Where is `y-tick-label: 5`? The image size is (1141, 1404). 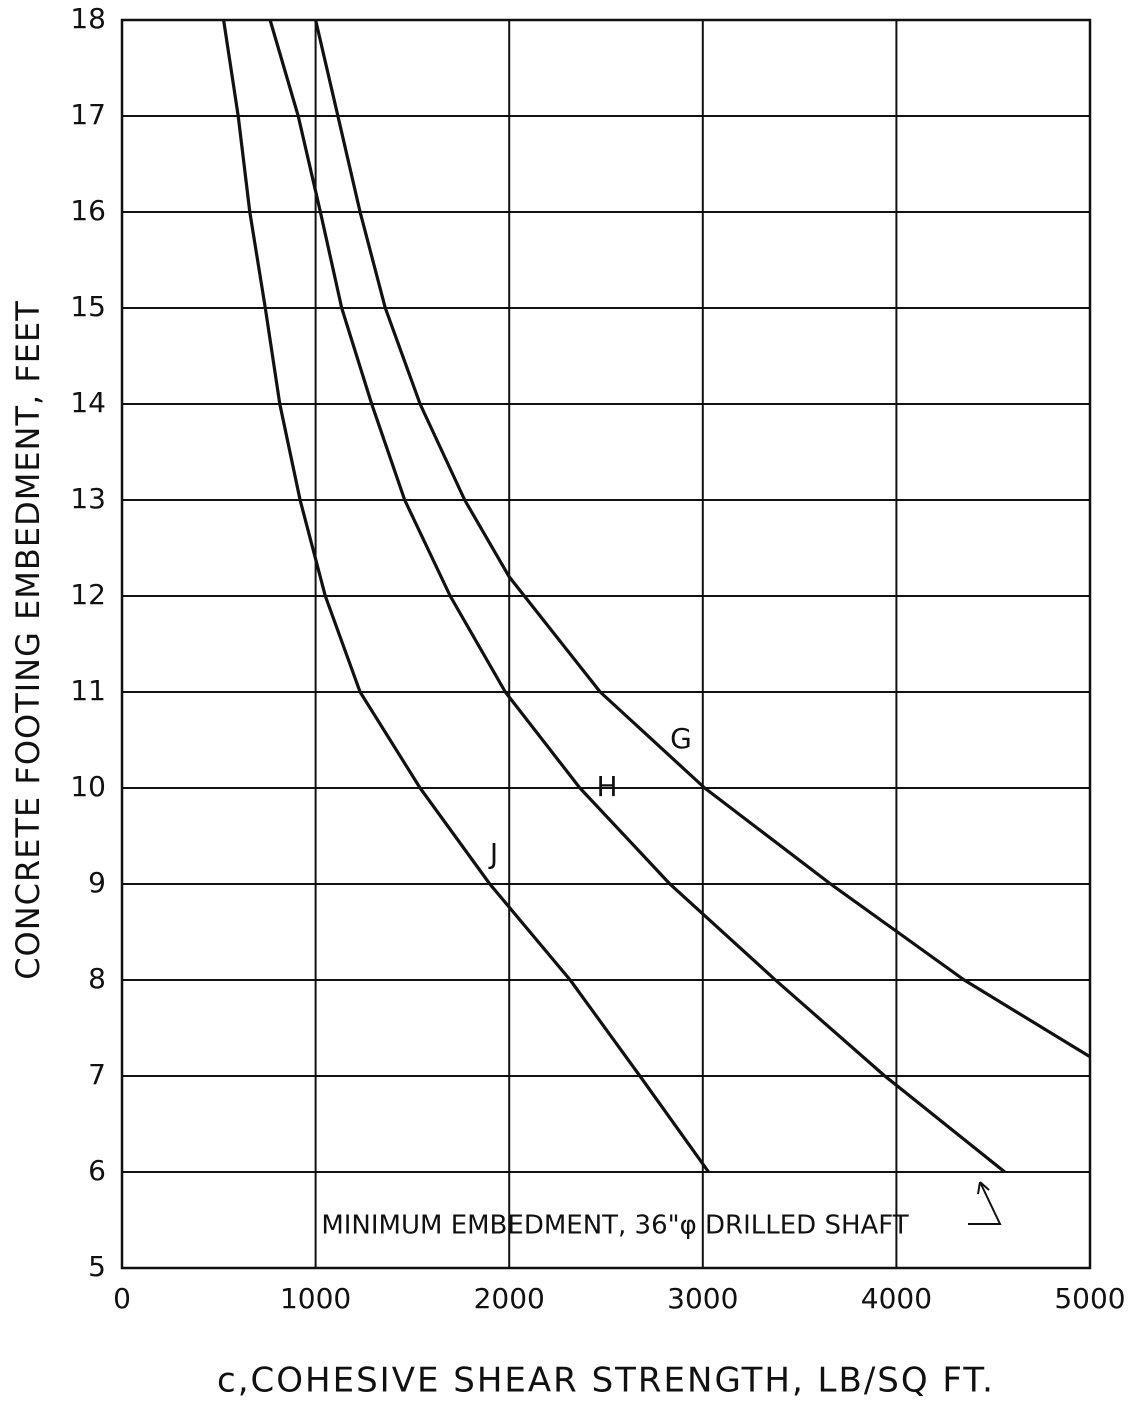
y-tick-label: 5 is located at coordinates (97, 1266).